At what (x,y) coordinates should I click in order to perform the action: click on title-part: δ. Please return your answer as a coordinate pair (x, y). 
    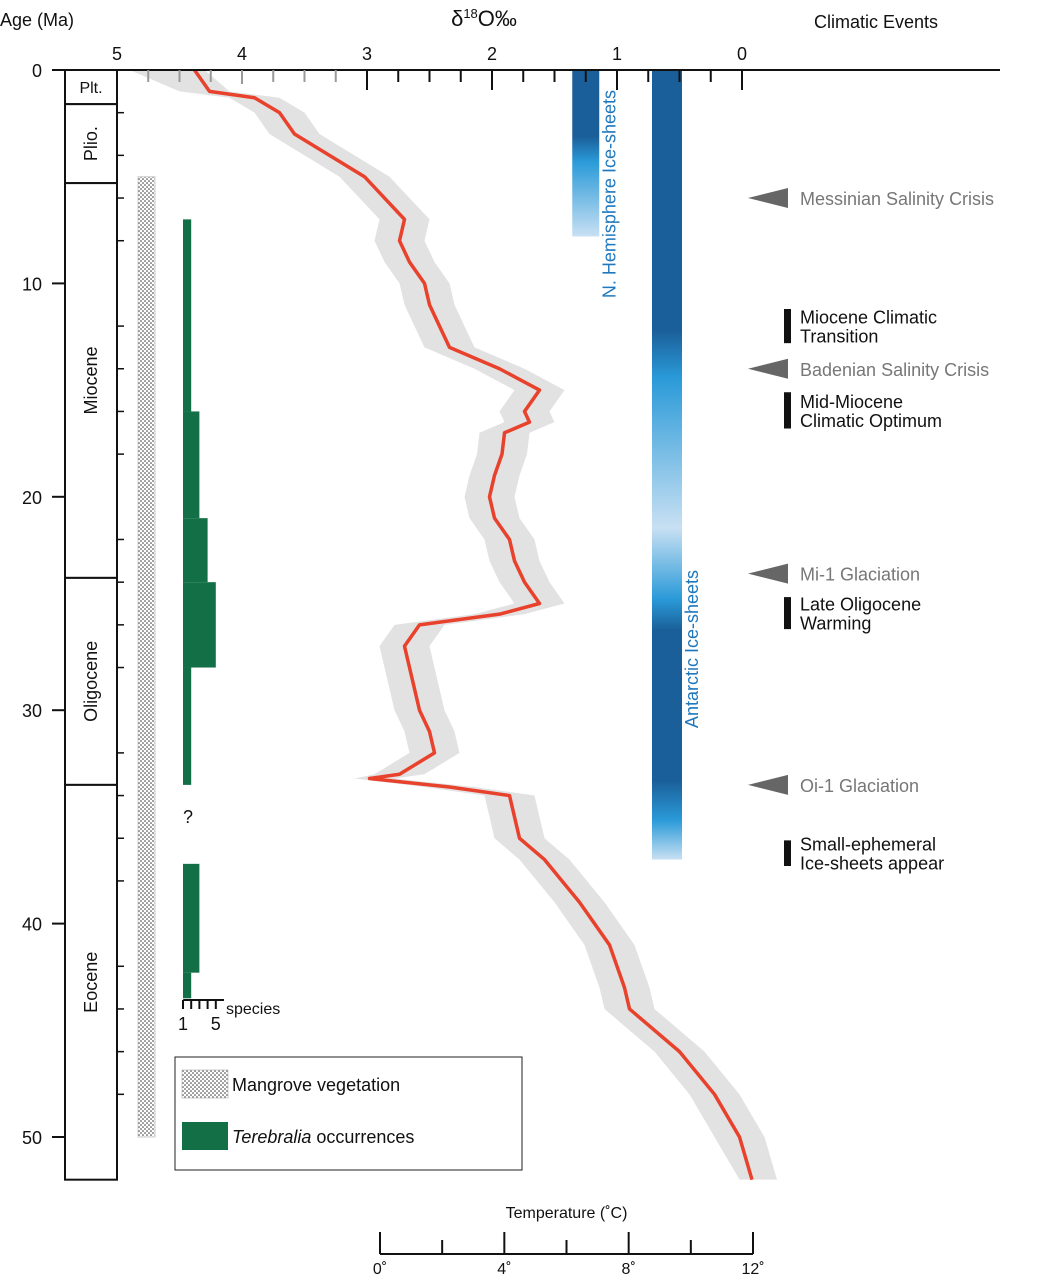
    Looking at the image, I should click on (457, 18).